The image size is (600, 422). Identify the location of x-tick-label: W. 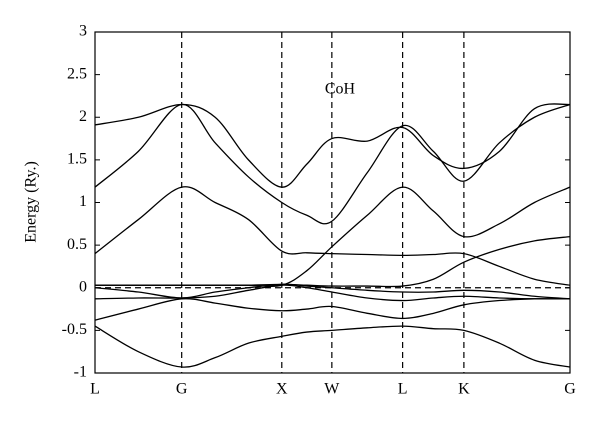
(332, 389).